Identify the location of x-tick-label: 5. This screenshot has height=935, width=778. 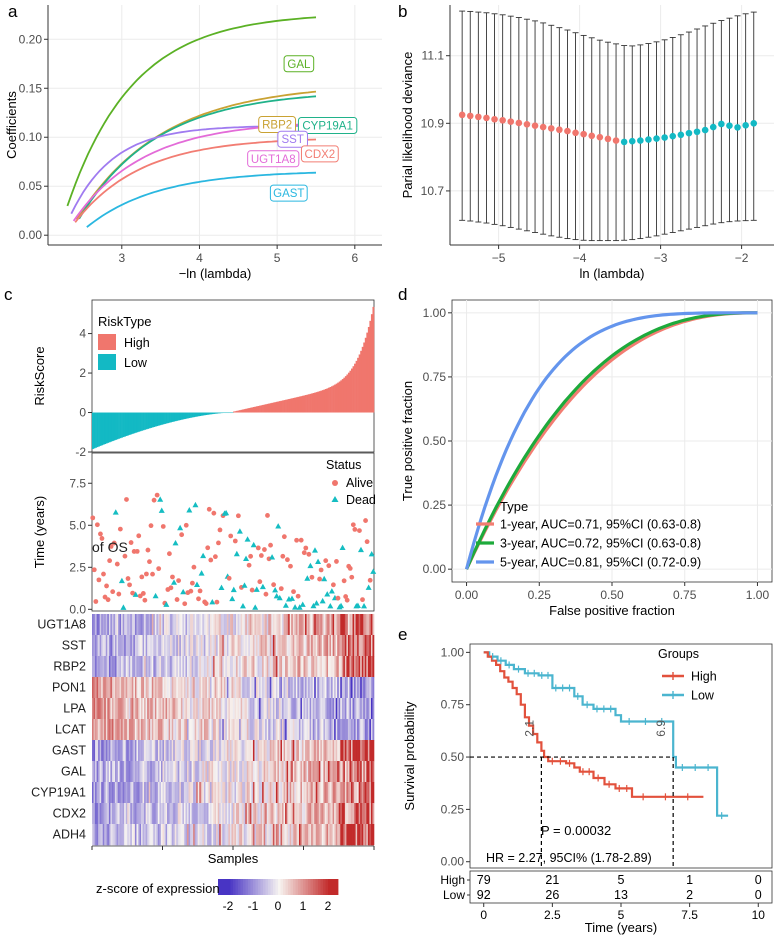
(621, 915).